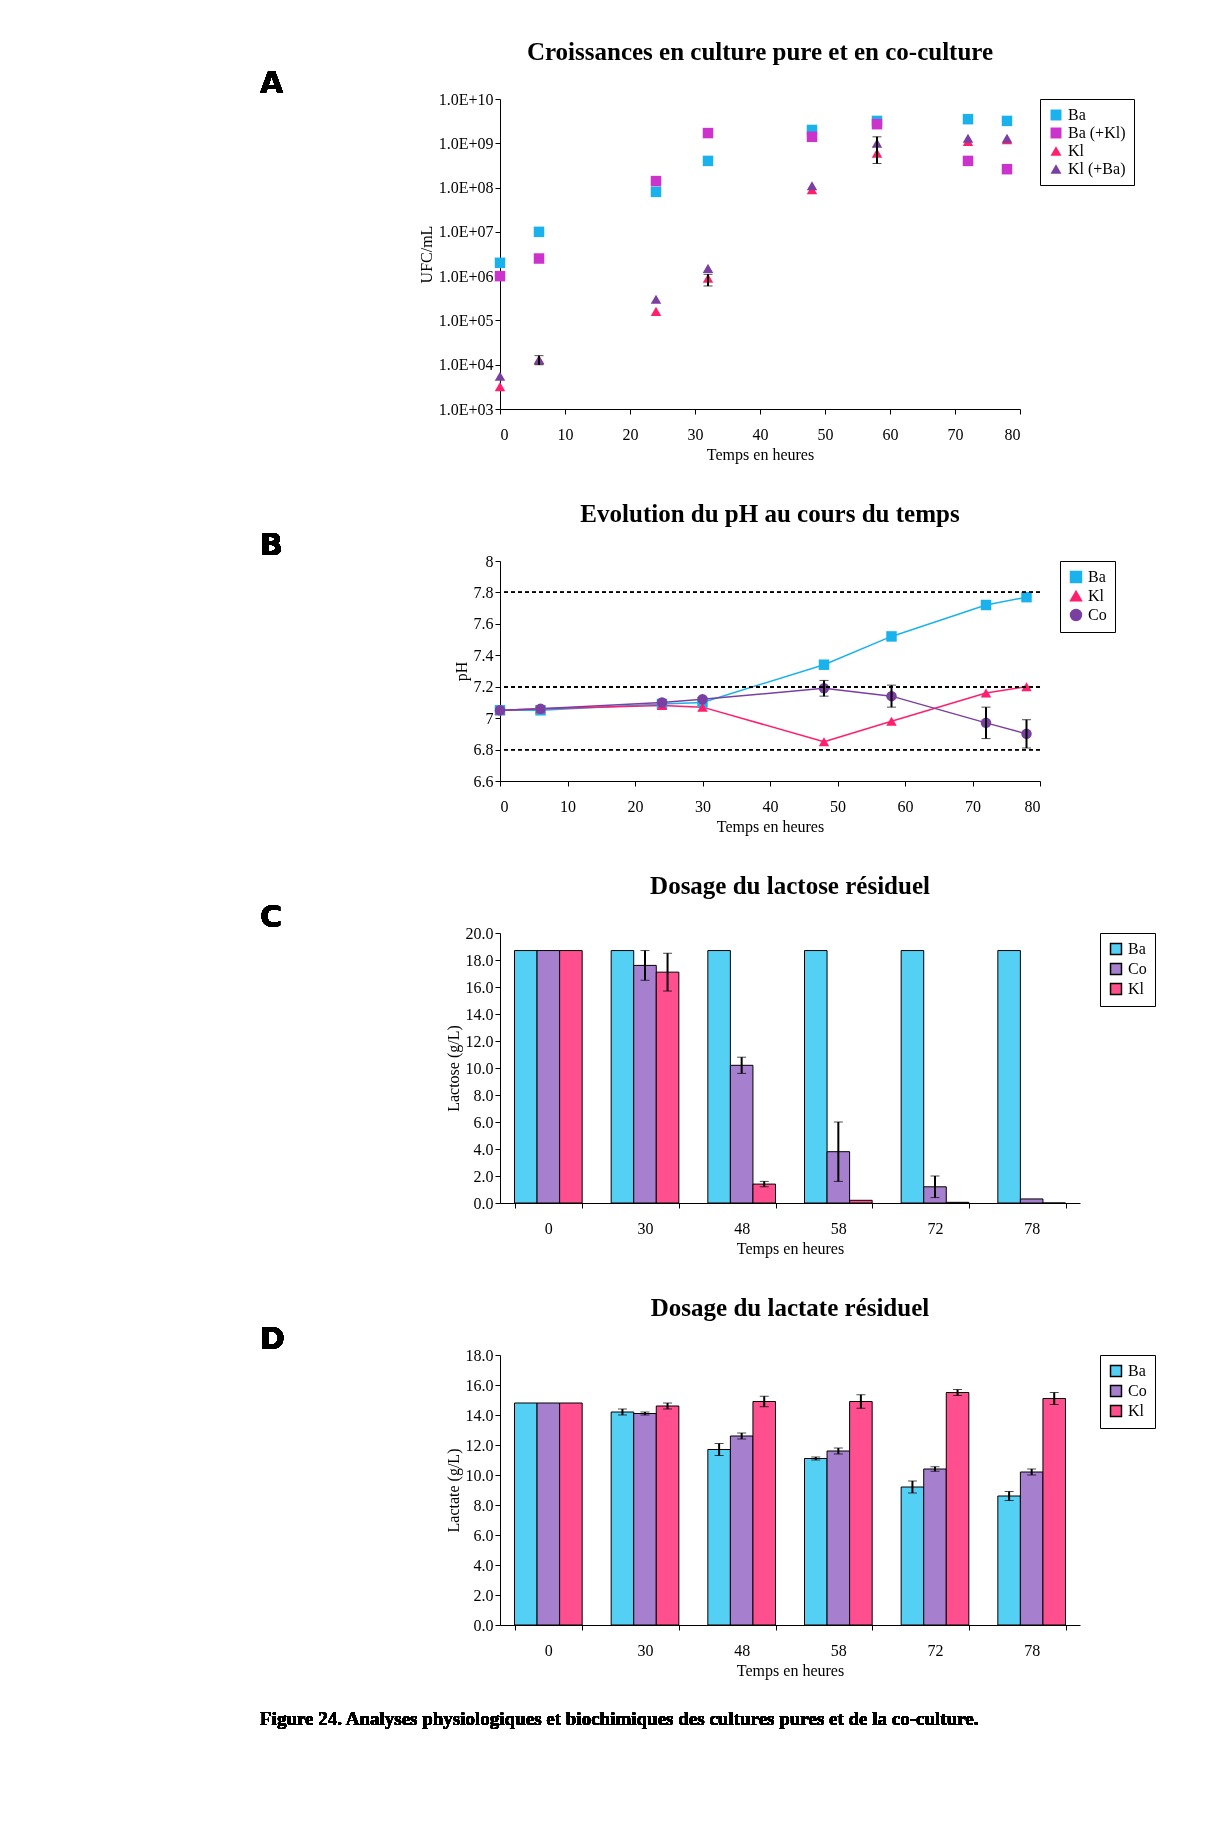 Image resolution: width=1231 pixels, height=1825 pixels. I want to click on y-tick-label: 7.2, so click(483, 687).